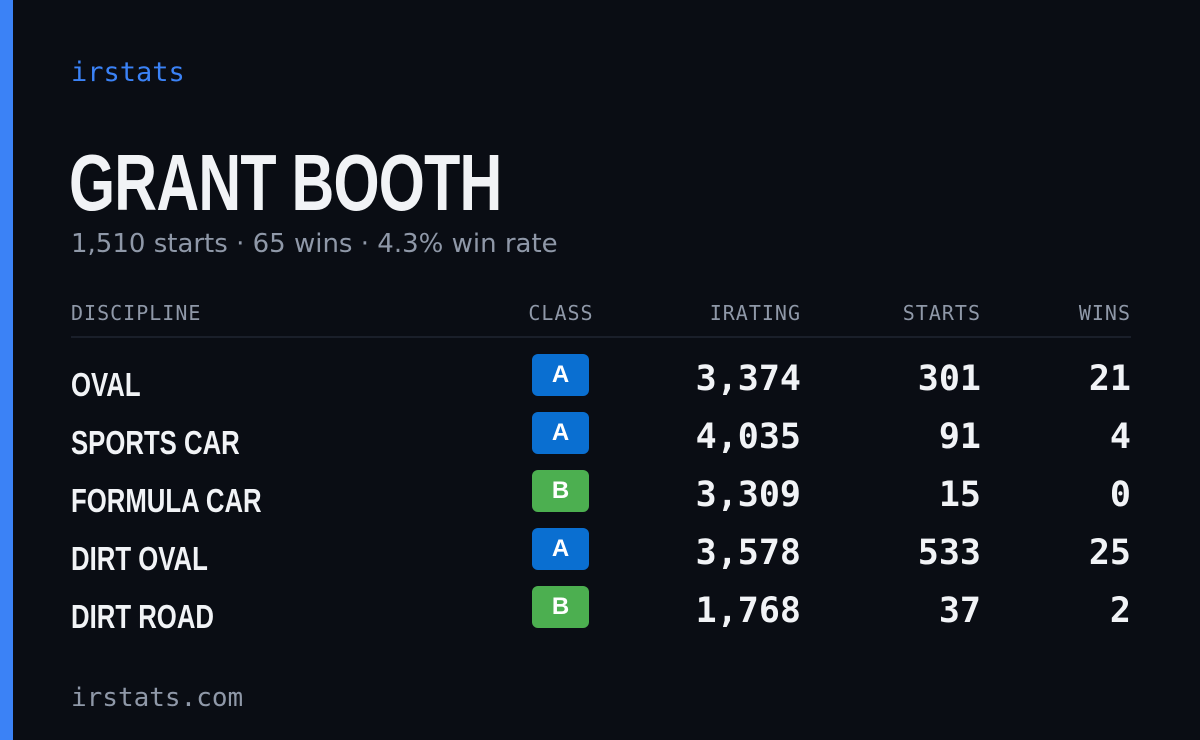 This screenshot has height=740, width=1200. I want to click on header-wins: WINS, so click(1104, 313).